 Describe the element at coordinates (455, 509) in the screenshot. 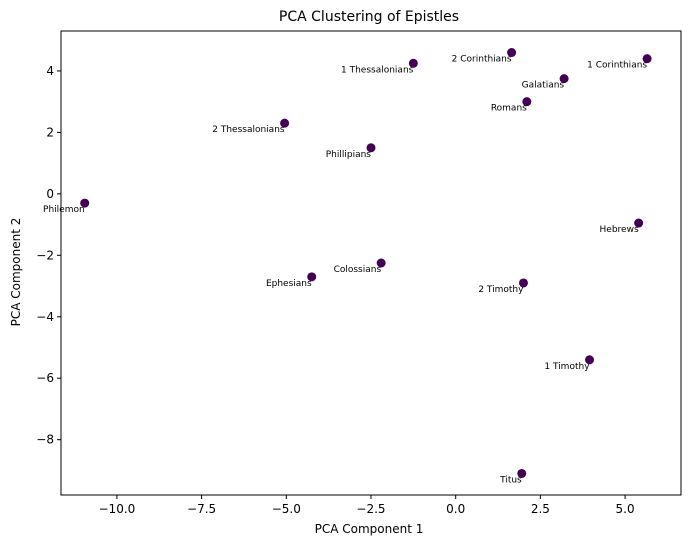

I see `x-tick-label: 0.0` at that location.